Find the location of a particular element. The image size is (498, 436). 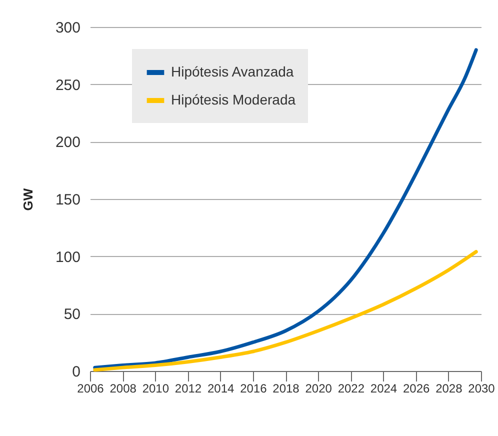

x-tick-label: 2008 is located at coordinates (123, 389).